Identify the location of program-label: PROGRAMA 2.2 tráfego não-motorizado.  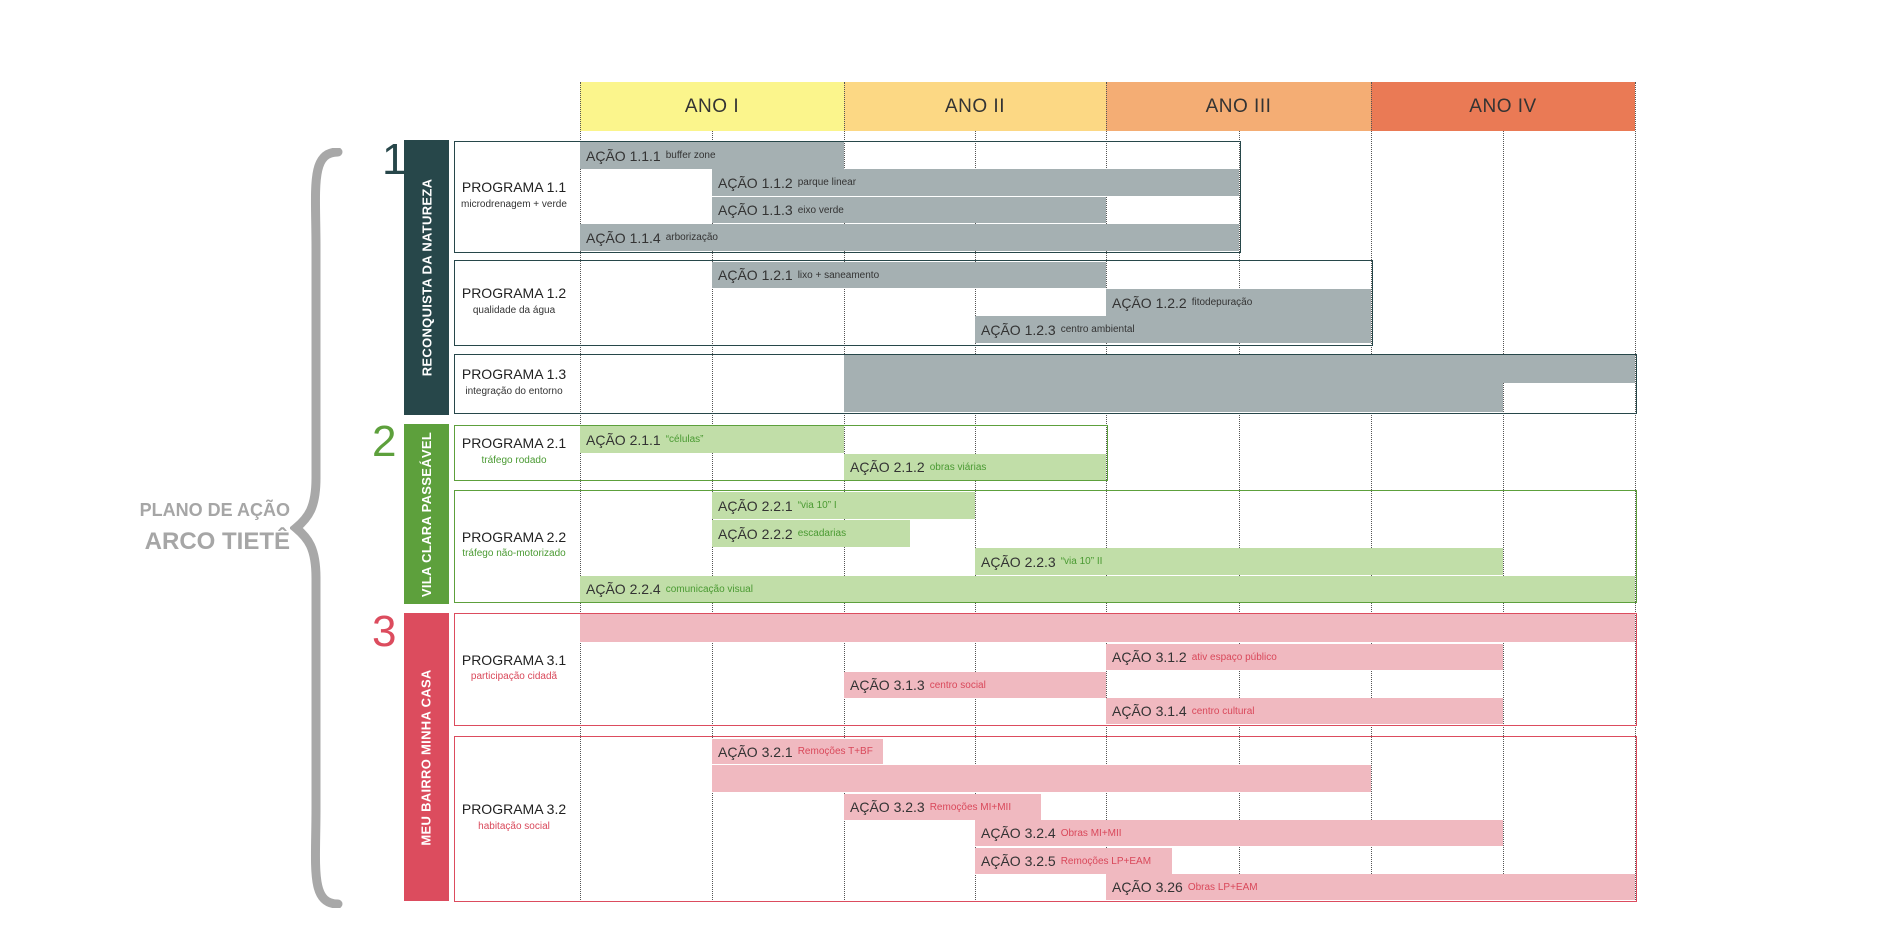
(514, 545).